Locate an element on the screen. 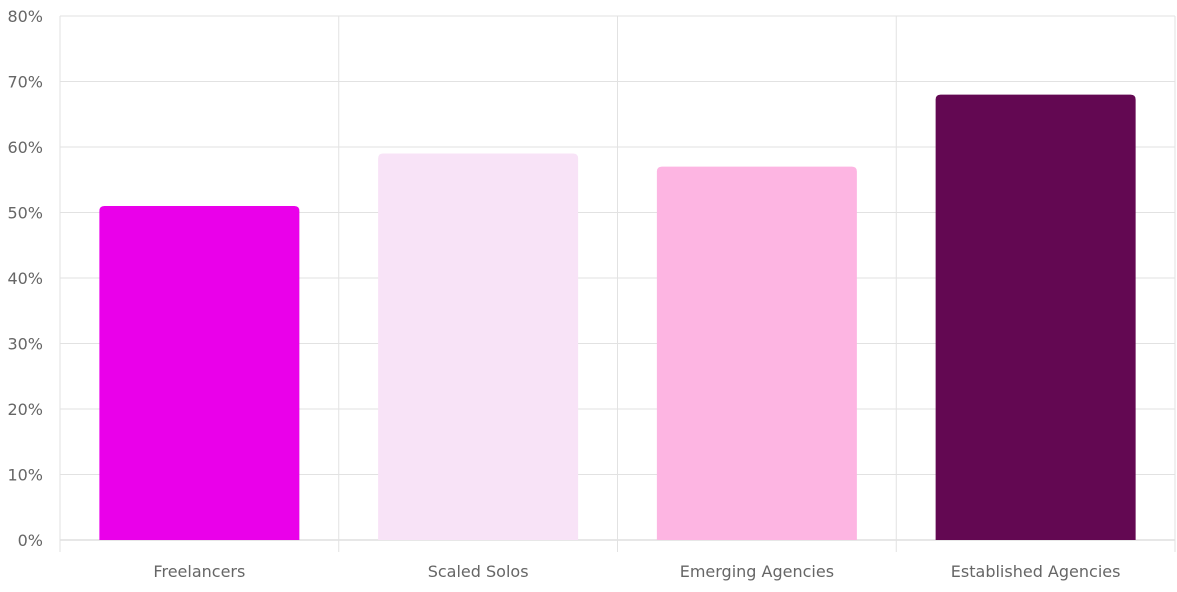 This screenshot has width=1177, height=592. y-tick-label: 50% is located at coordinates (25, 213).